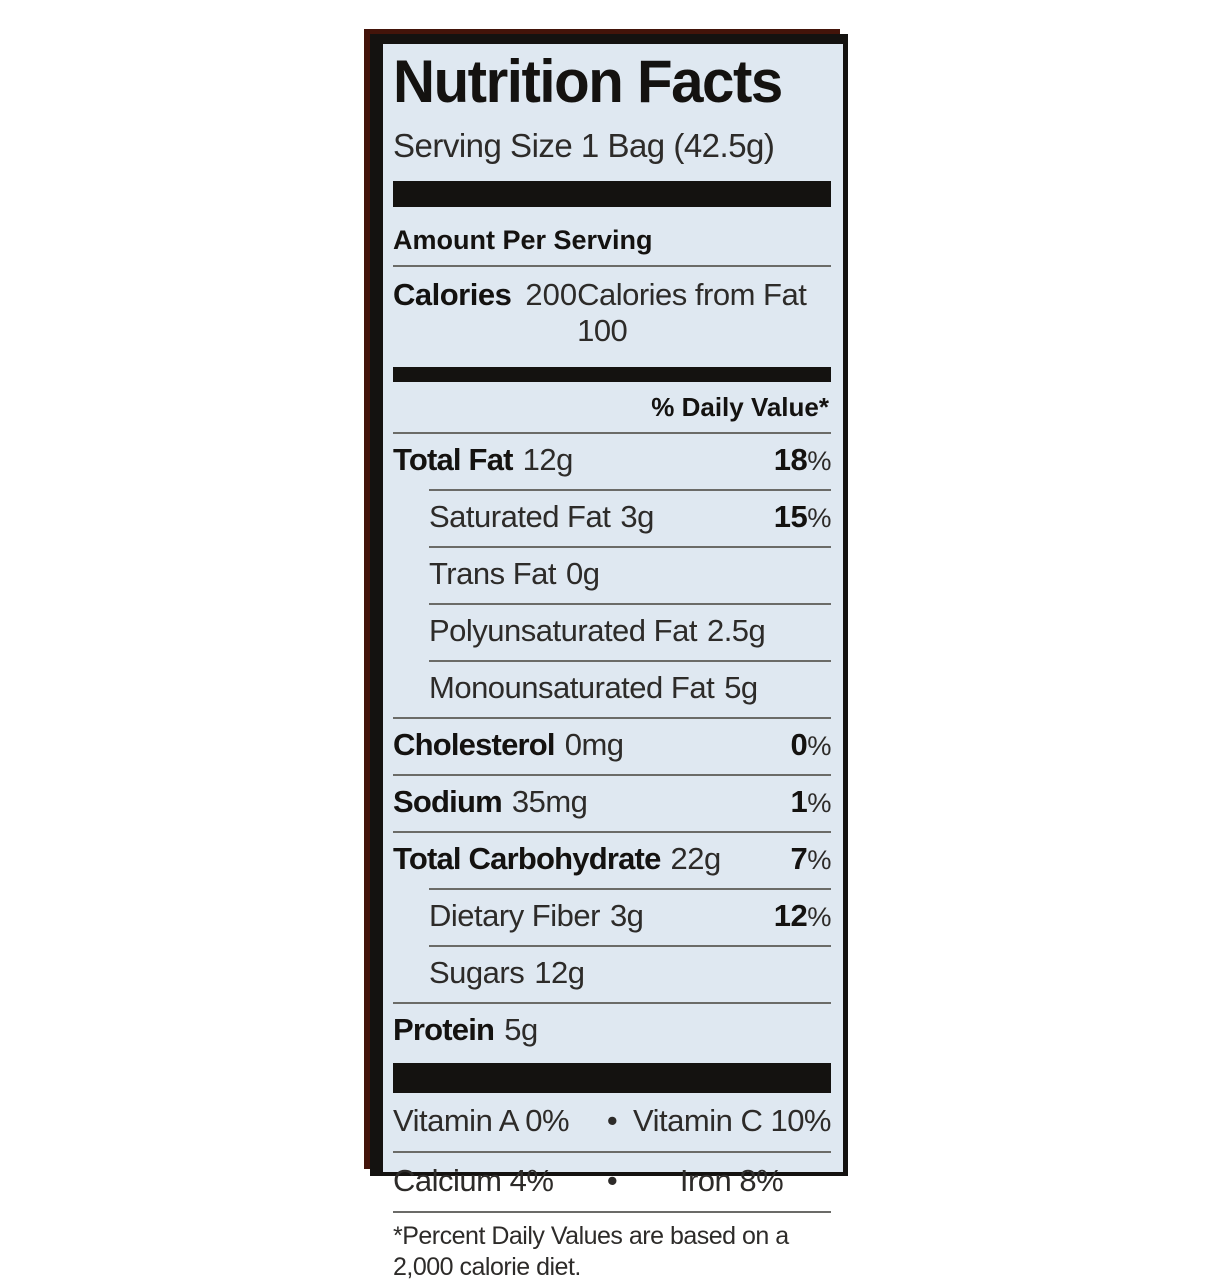 The height and width of the screenshot is (1284, 1214). I want to click on calories-label: Calories, so click(452, 294).